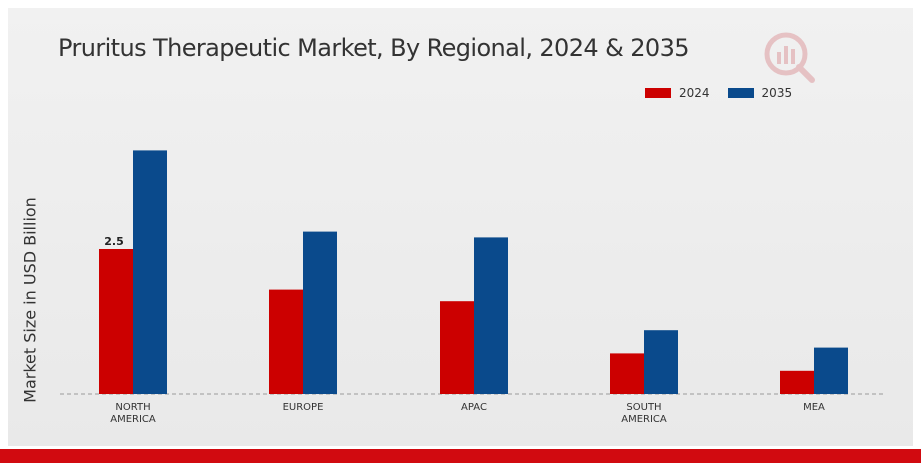 The image size is (921, 463). I want to click on legend-item-2024: 2024, so click(677, 93).